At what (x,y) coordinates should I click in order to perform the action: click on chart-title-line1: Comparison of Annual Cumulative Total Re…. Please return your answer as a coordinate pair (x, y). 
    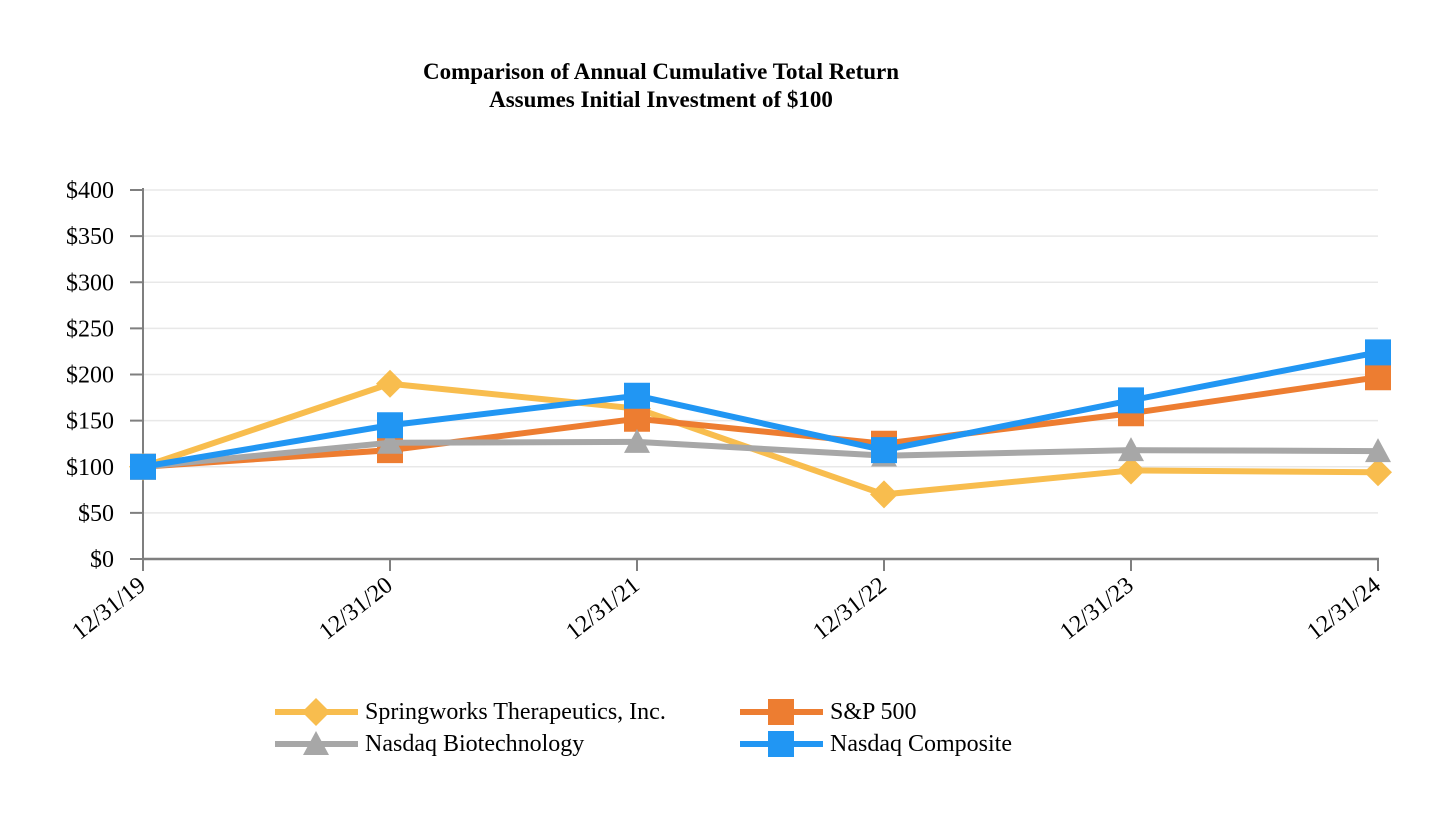
    Looking at the image, I should click on (661, 71).